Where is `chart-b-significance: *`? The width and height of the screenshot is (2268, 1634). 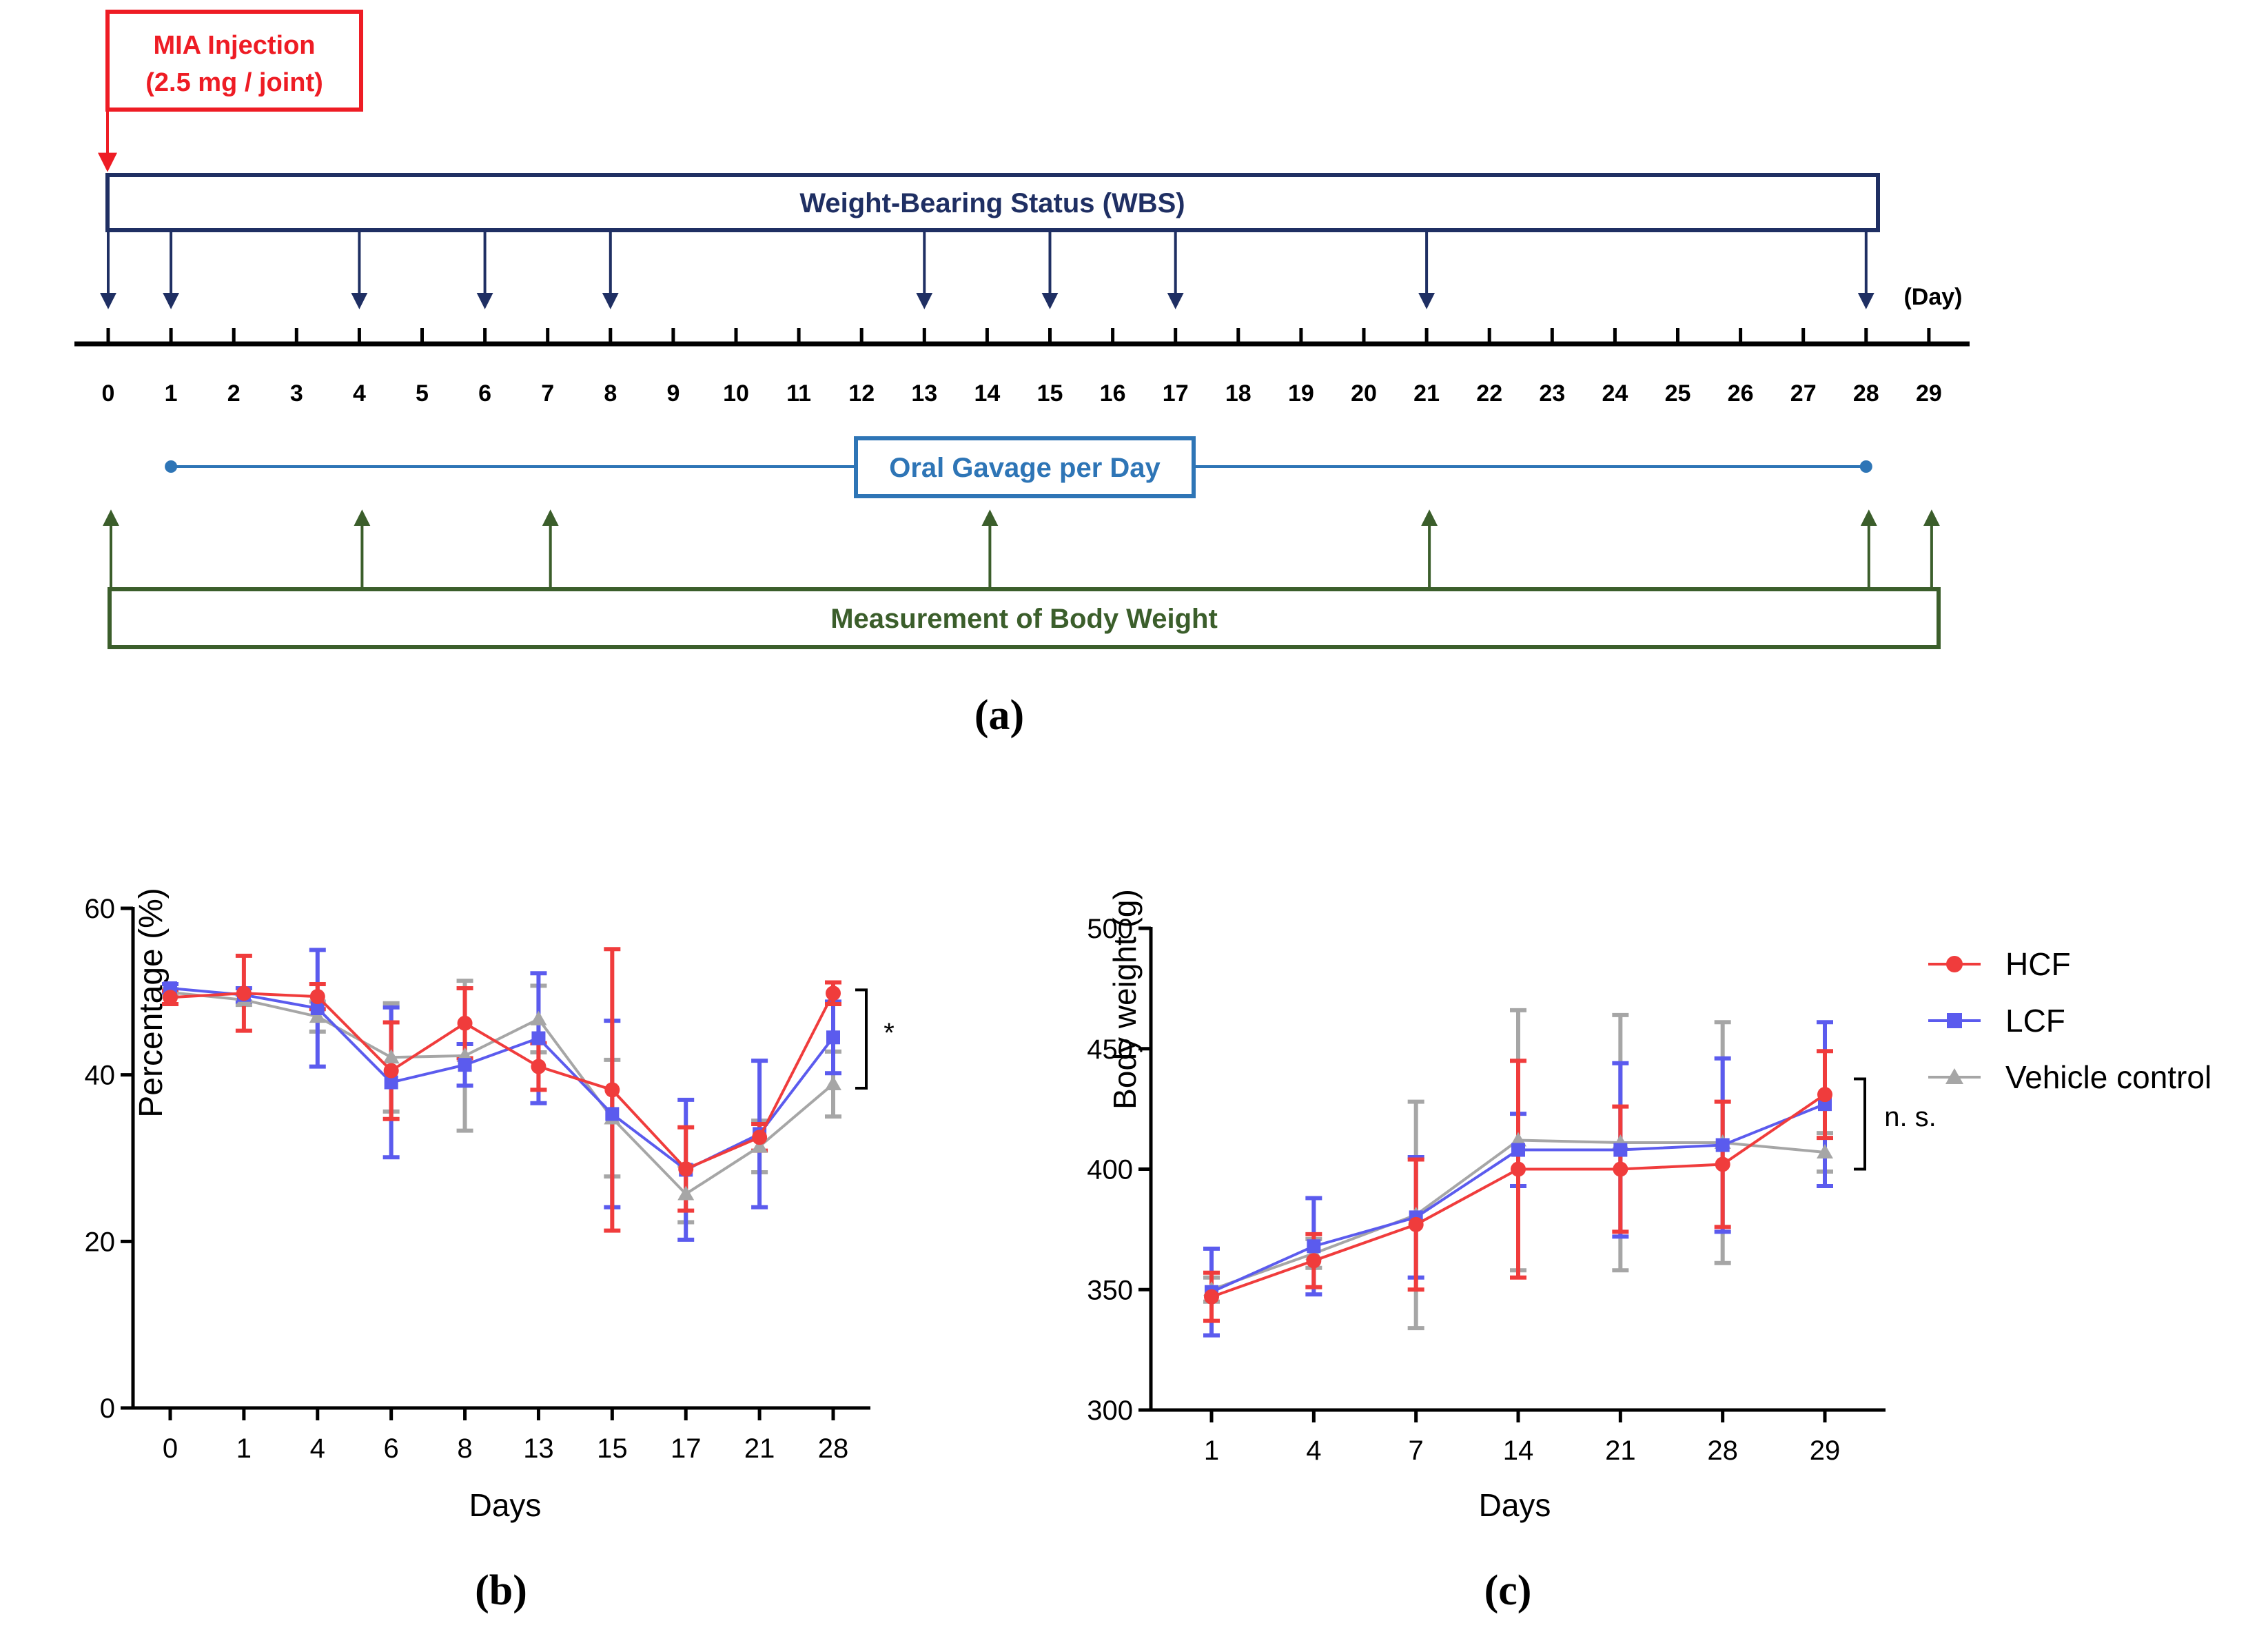
chart-b-significance: * is located at coordinates (889, 1033).